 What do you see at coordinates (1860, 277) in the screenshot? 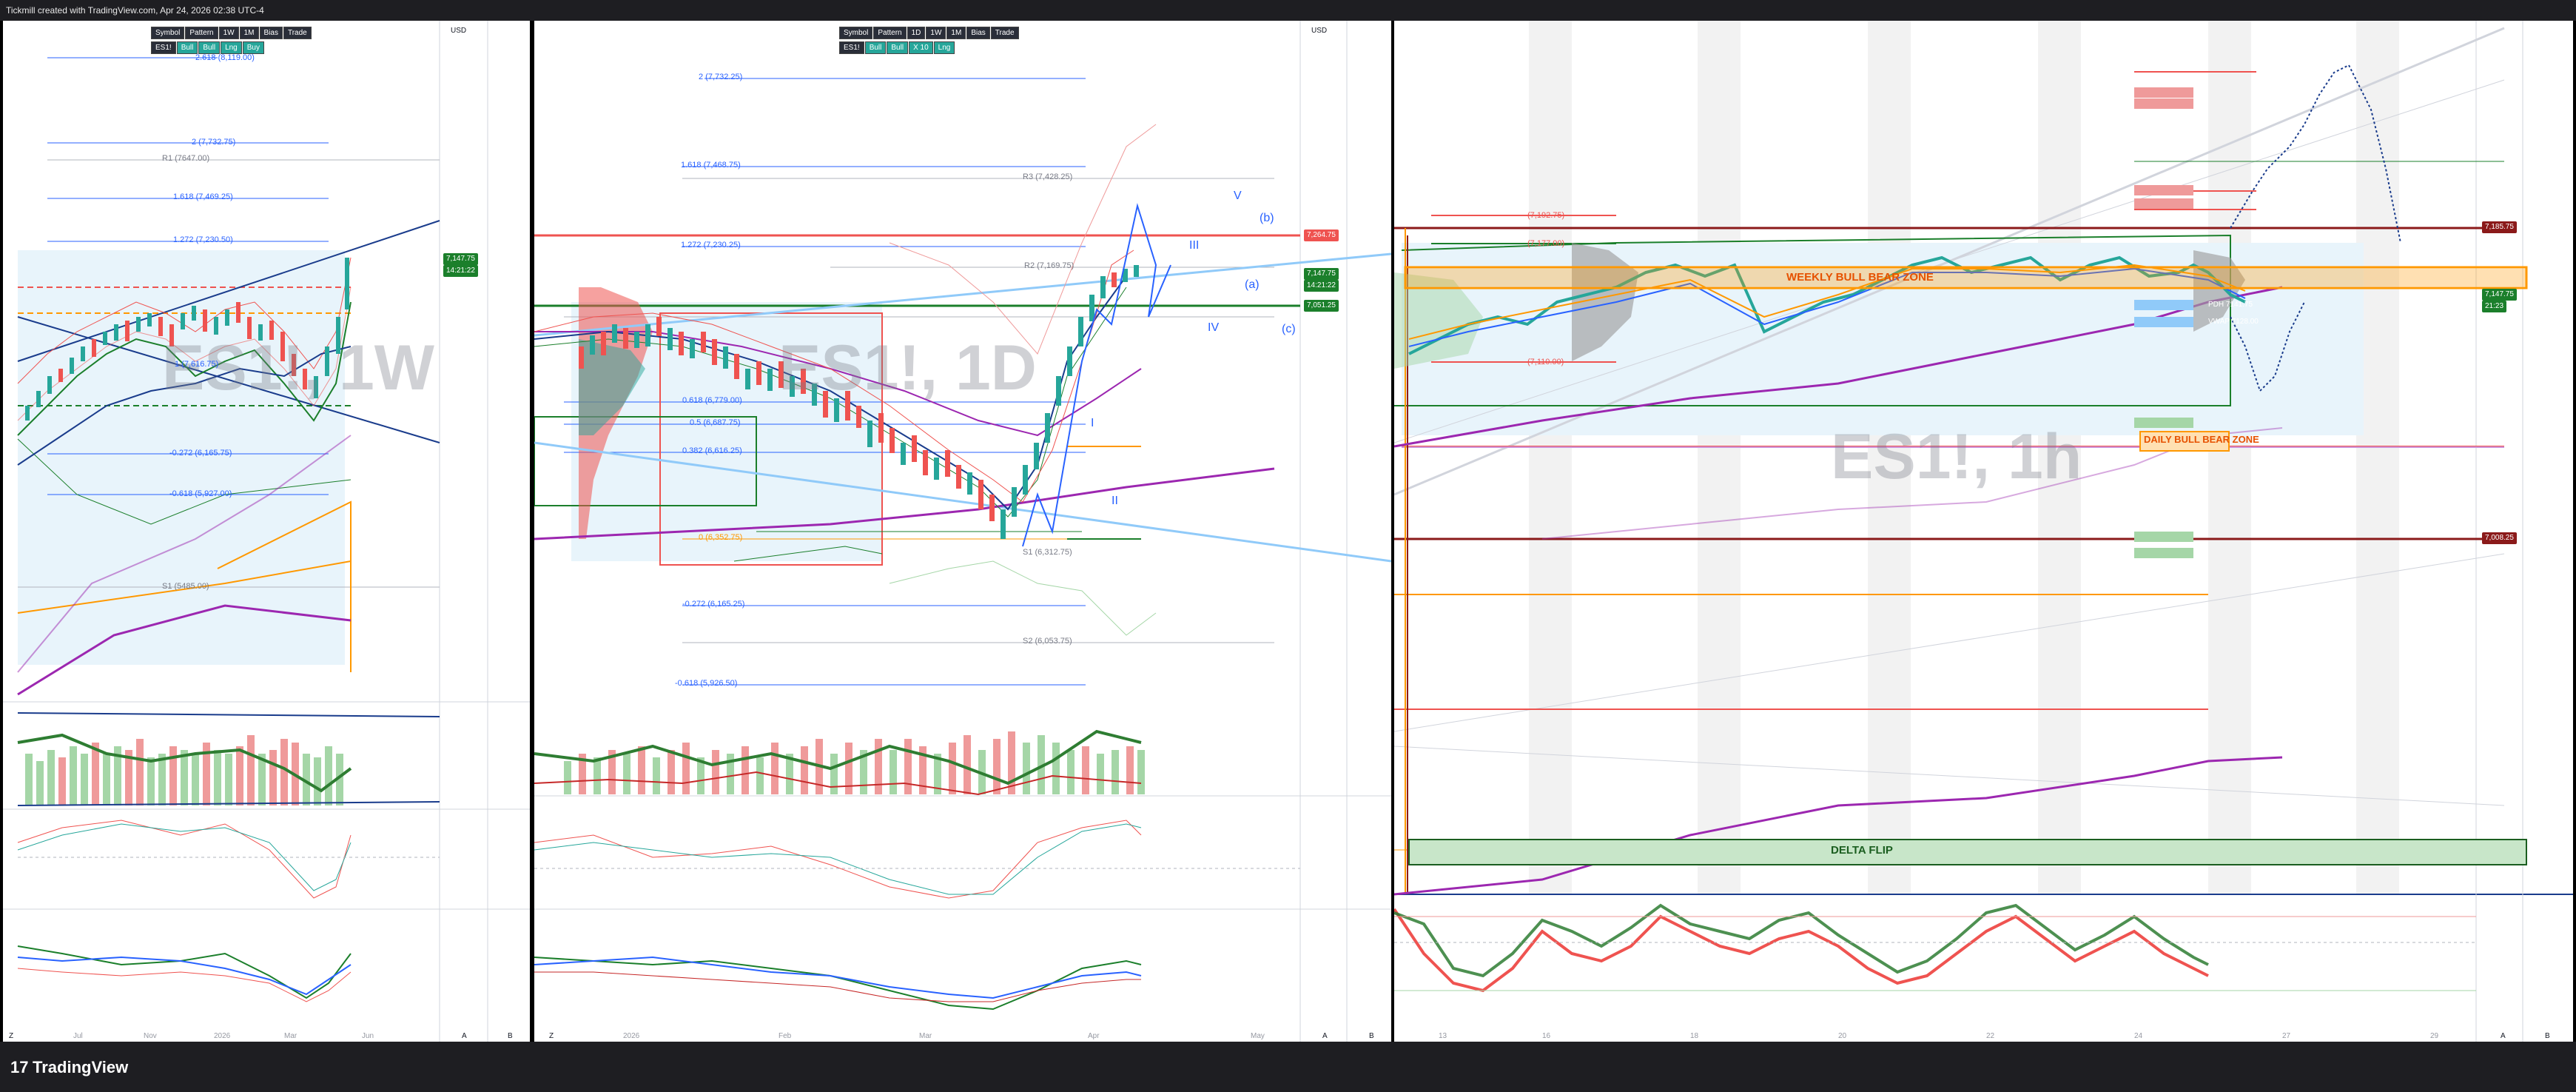
I see `weekly-bull-bear-zone: WEEKLY BULL BEAR ZONE` at bounding box center [1860, 277].